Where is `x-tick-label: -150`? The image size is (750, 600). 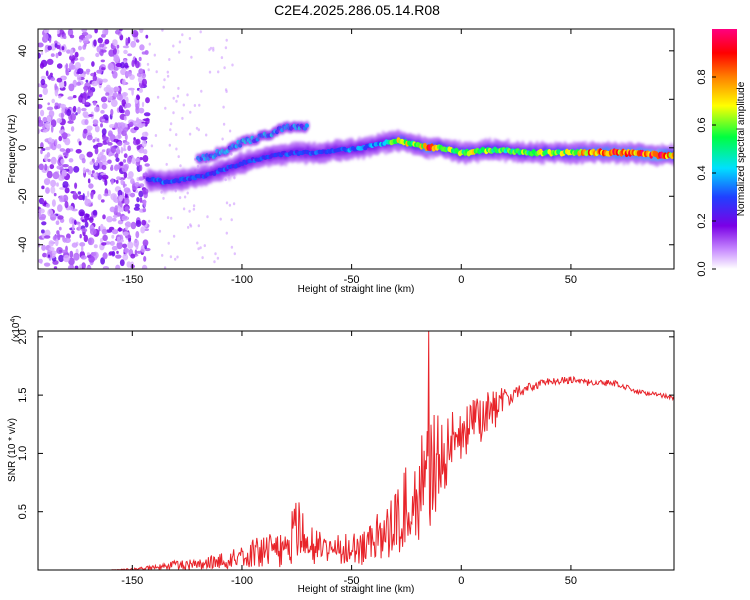 x-tick-label: -150 is located at coordinates (132, 581).